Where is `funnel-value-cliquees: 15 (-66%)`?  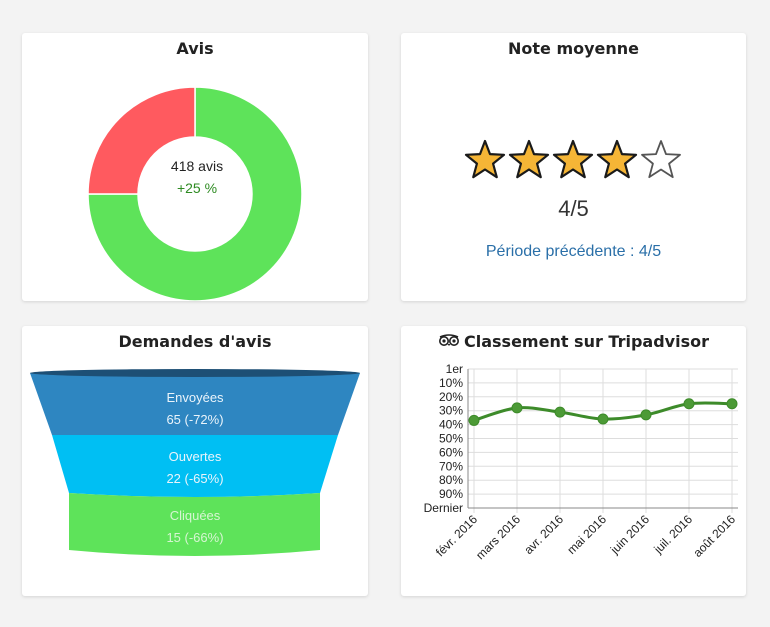 funnel-value-cliquees: 15 (-66%) is located at coordinates (195, 537).